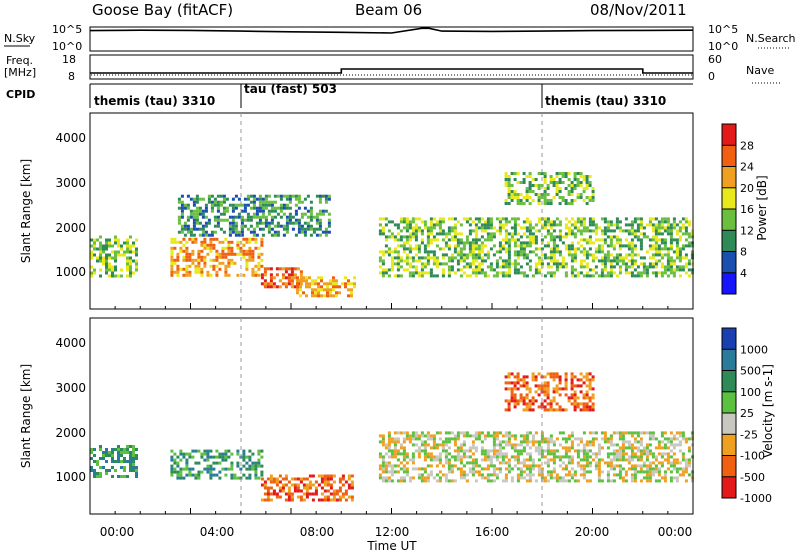 The width and height of the screenshot is (800, 554). I want to click on nsky-tick-low: 10^0, so click(67, 46).